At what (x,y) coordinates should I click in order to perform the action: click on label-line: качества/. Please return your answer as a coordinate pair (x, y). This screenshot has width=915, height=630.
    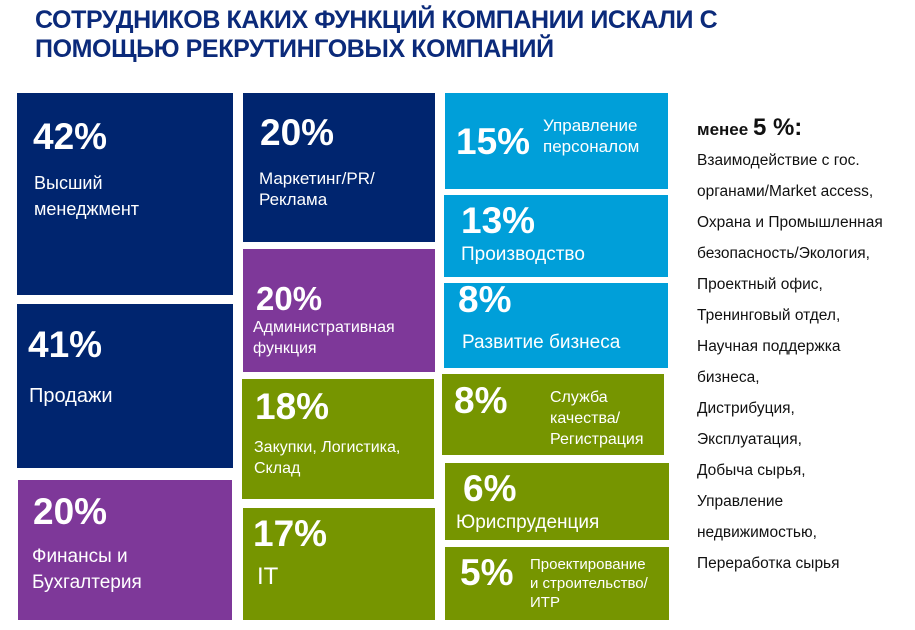
    Looking at the image, I should click on (585, 418).